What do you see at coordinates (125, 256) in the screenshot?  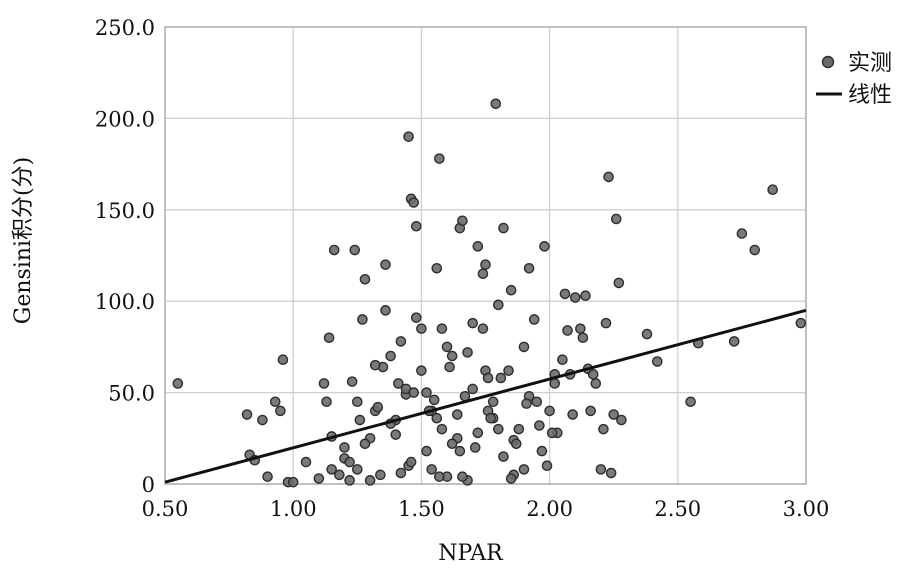 I see `y-tick-labels: 0 50.0 100.0 150.0 200.0 250.0` at bounding box center [125, 256].